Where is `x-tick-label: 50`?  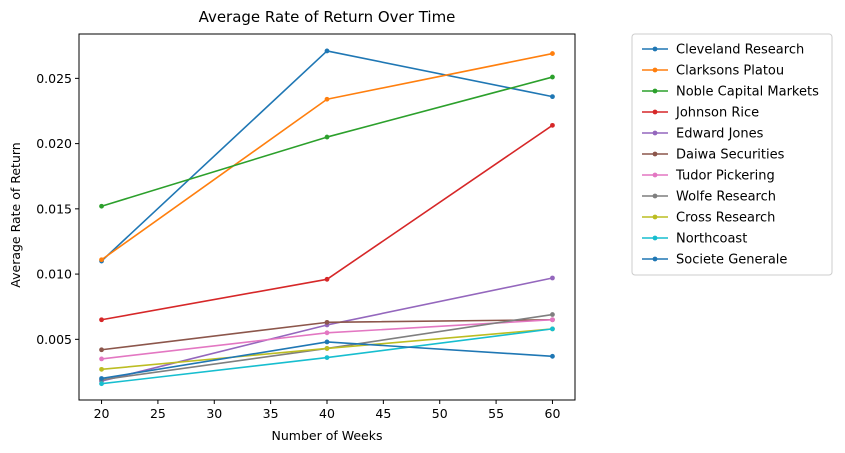
x-tick-label: 50 is located at coordinates (440, 413).